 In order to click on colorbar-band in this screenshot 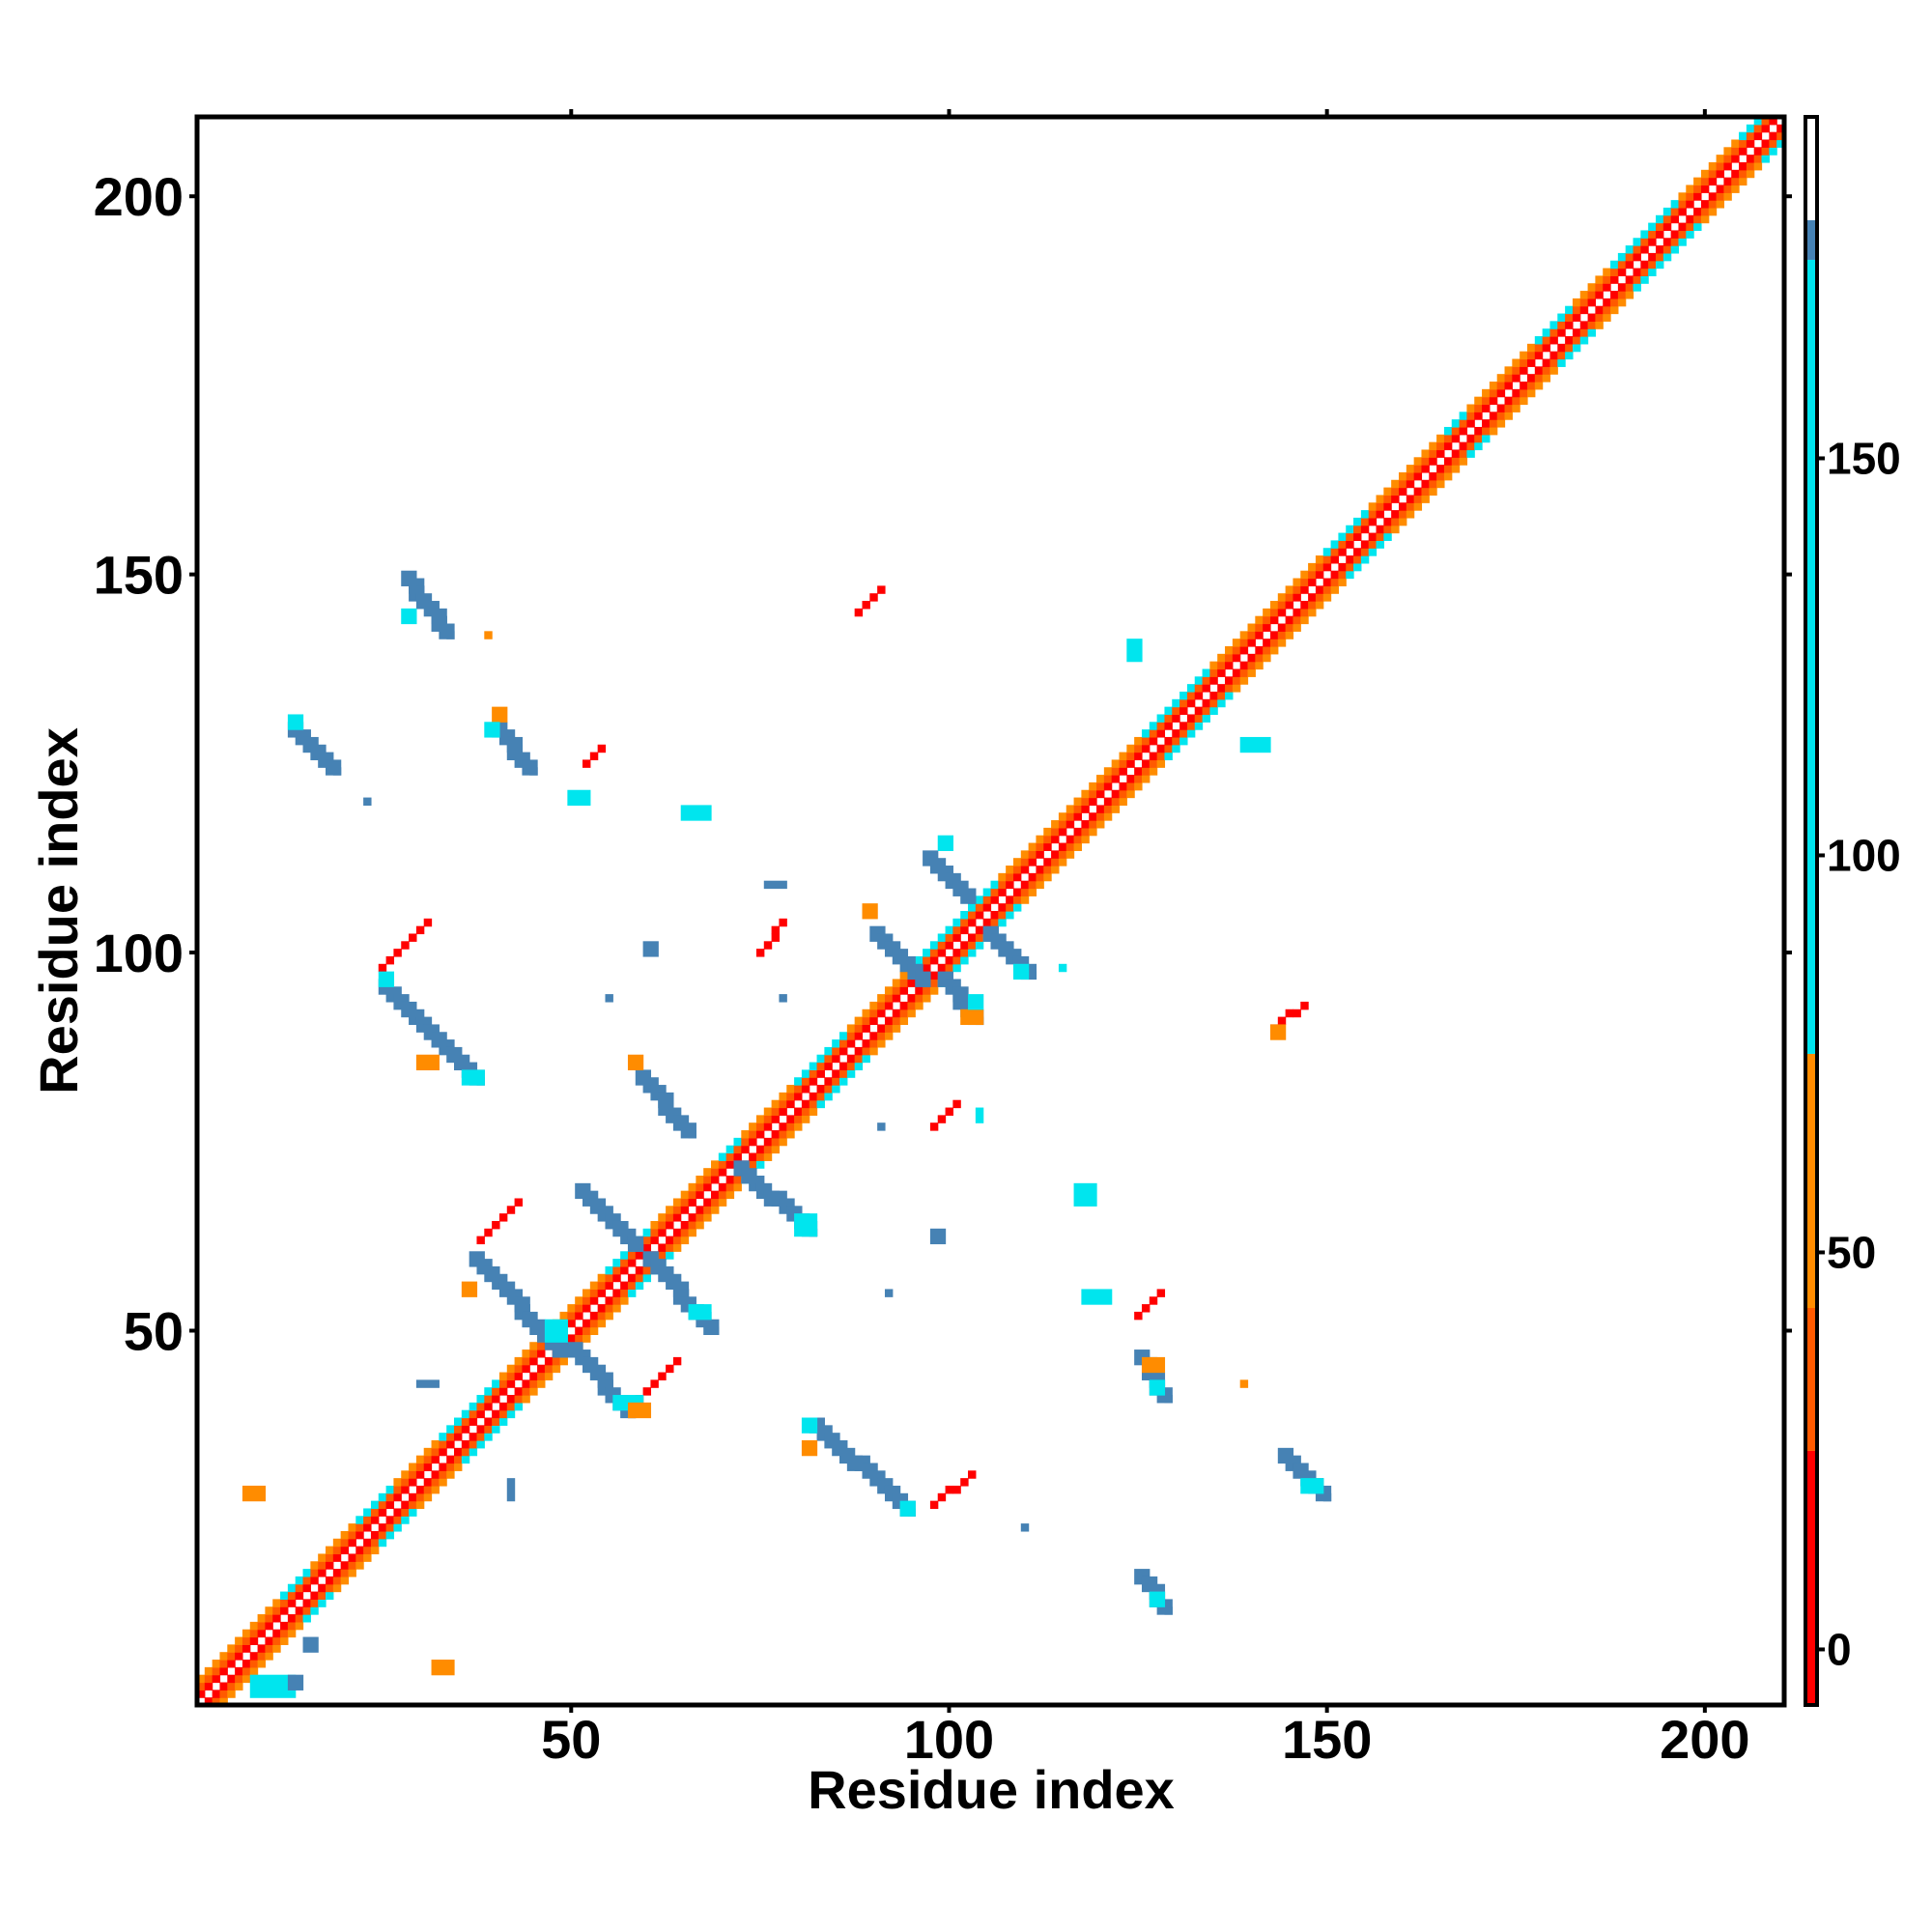, I will do `click(1811, 168)`.